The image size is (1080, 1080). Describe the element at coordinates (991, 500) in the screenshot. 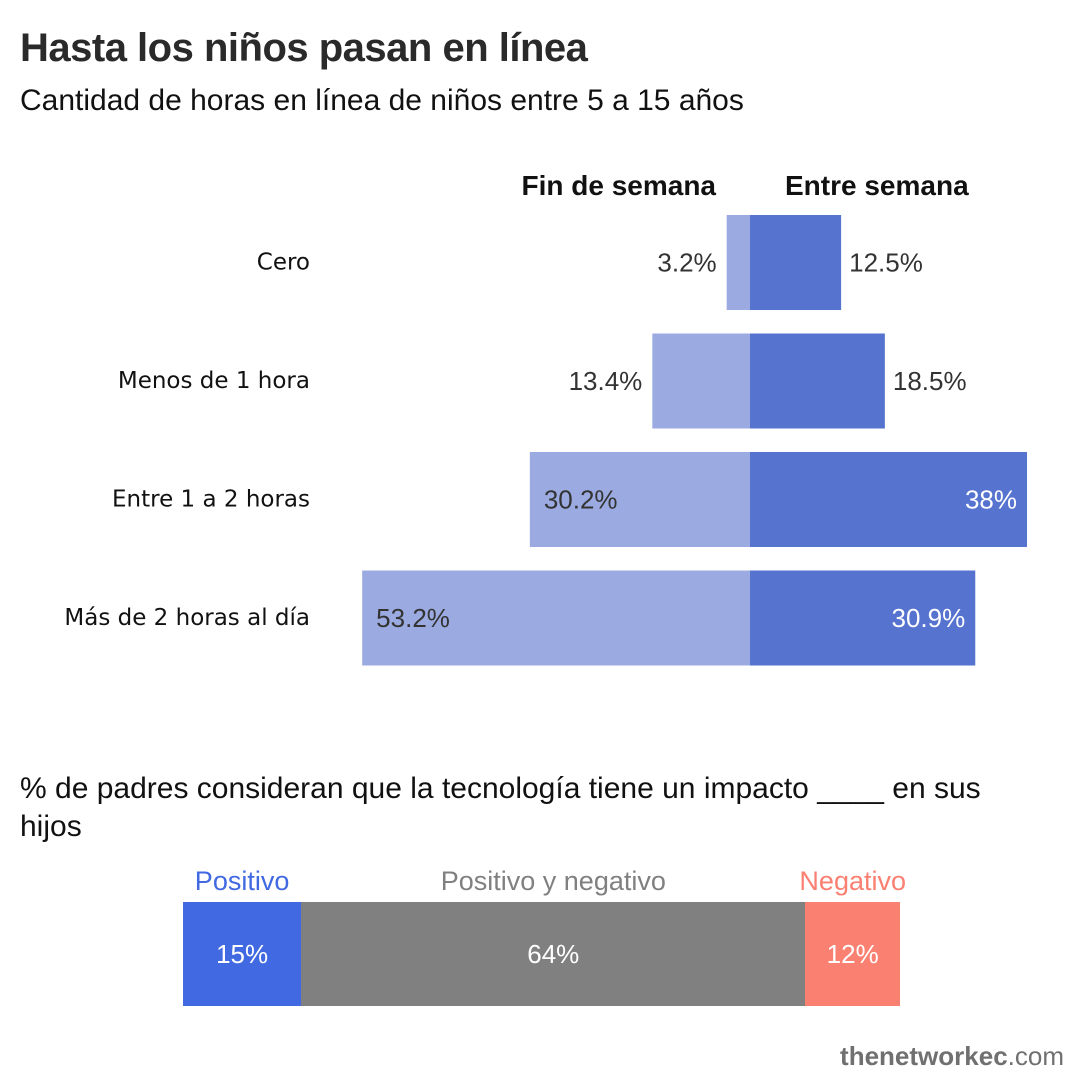

I see `value-weekday-entre-1-a-2-horas: 38%` at that location.